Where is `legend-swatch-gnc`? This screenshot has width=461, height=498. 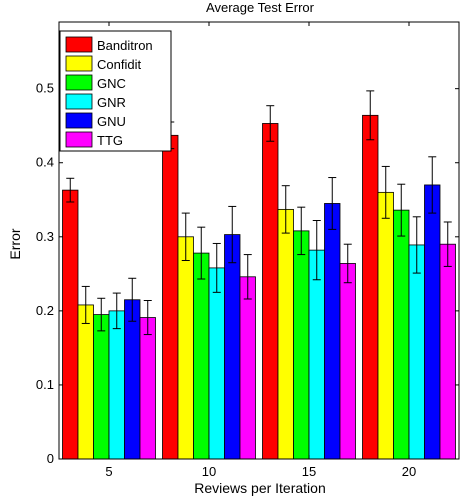
legend-swatch-gnc is located at coordinates (79, 82).